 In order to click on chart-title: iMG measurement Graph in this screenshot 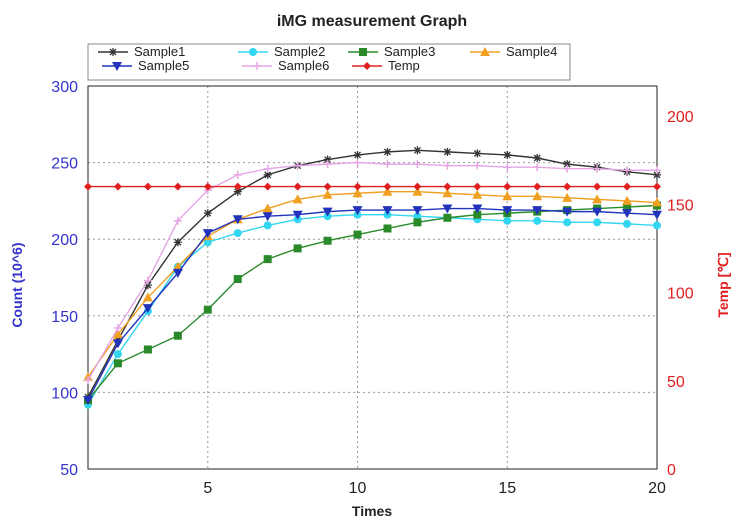, I will do `click(372, 21)`.